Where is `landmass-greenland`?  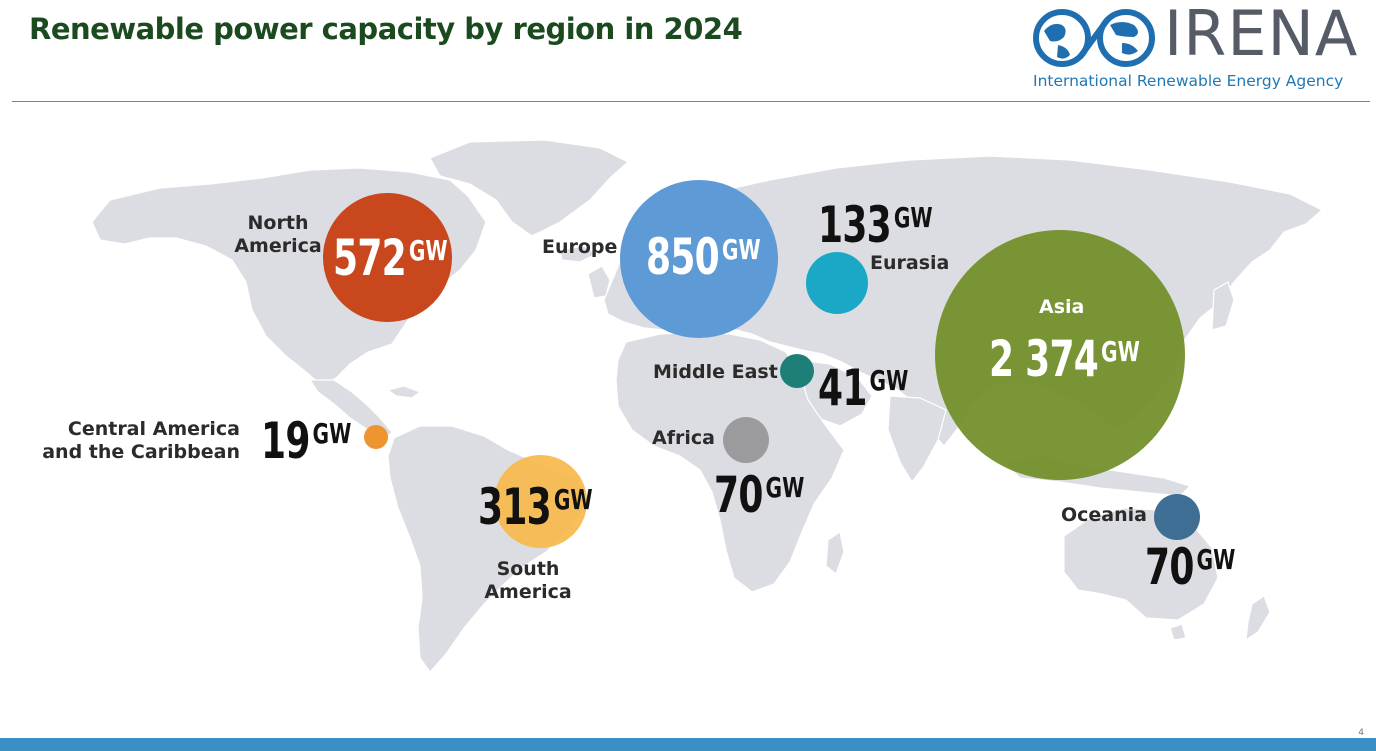 landmass-greenland is located at coordinates (529, 188).